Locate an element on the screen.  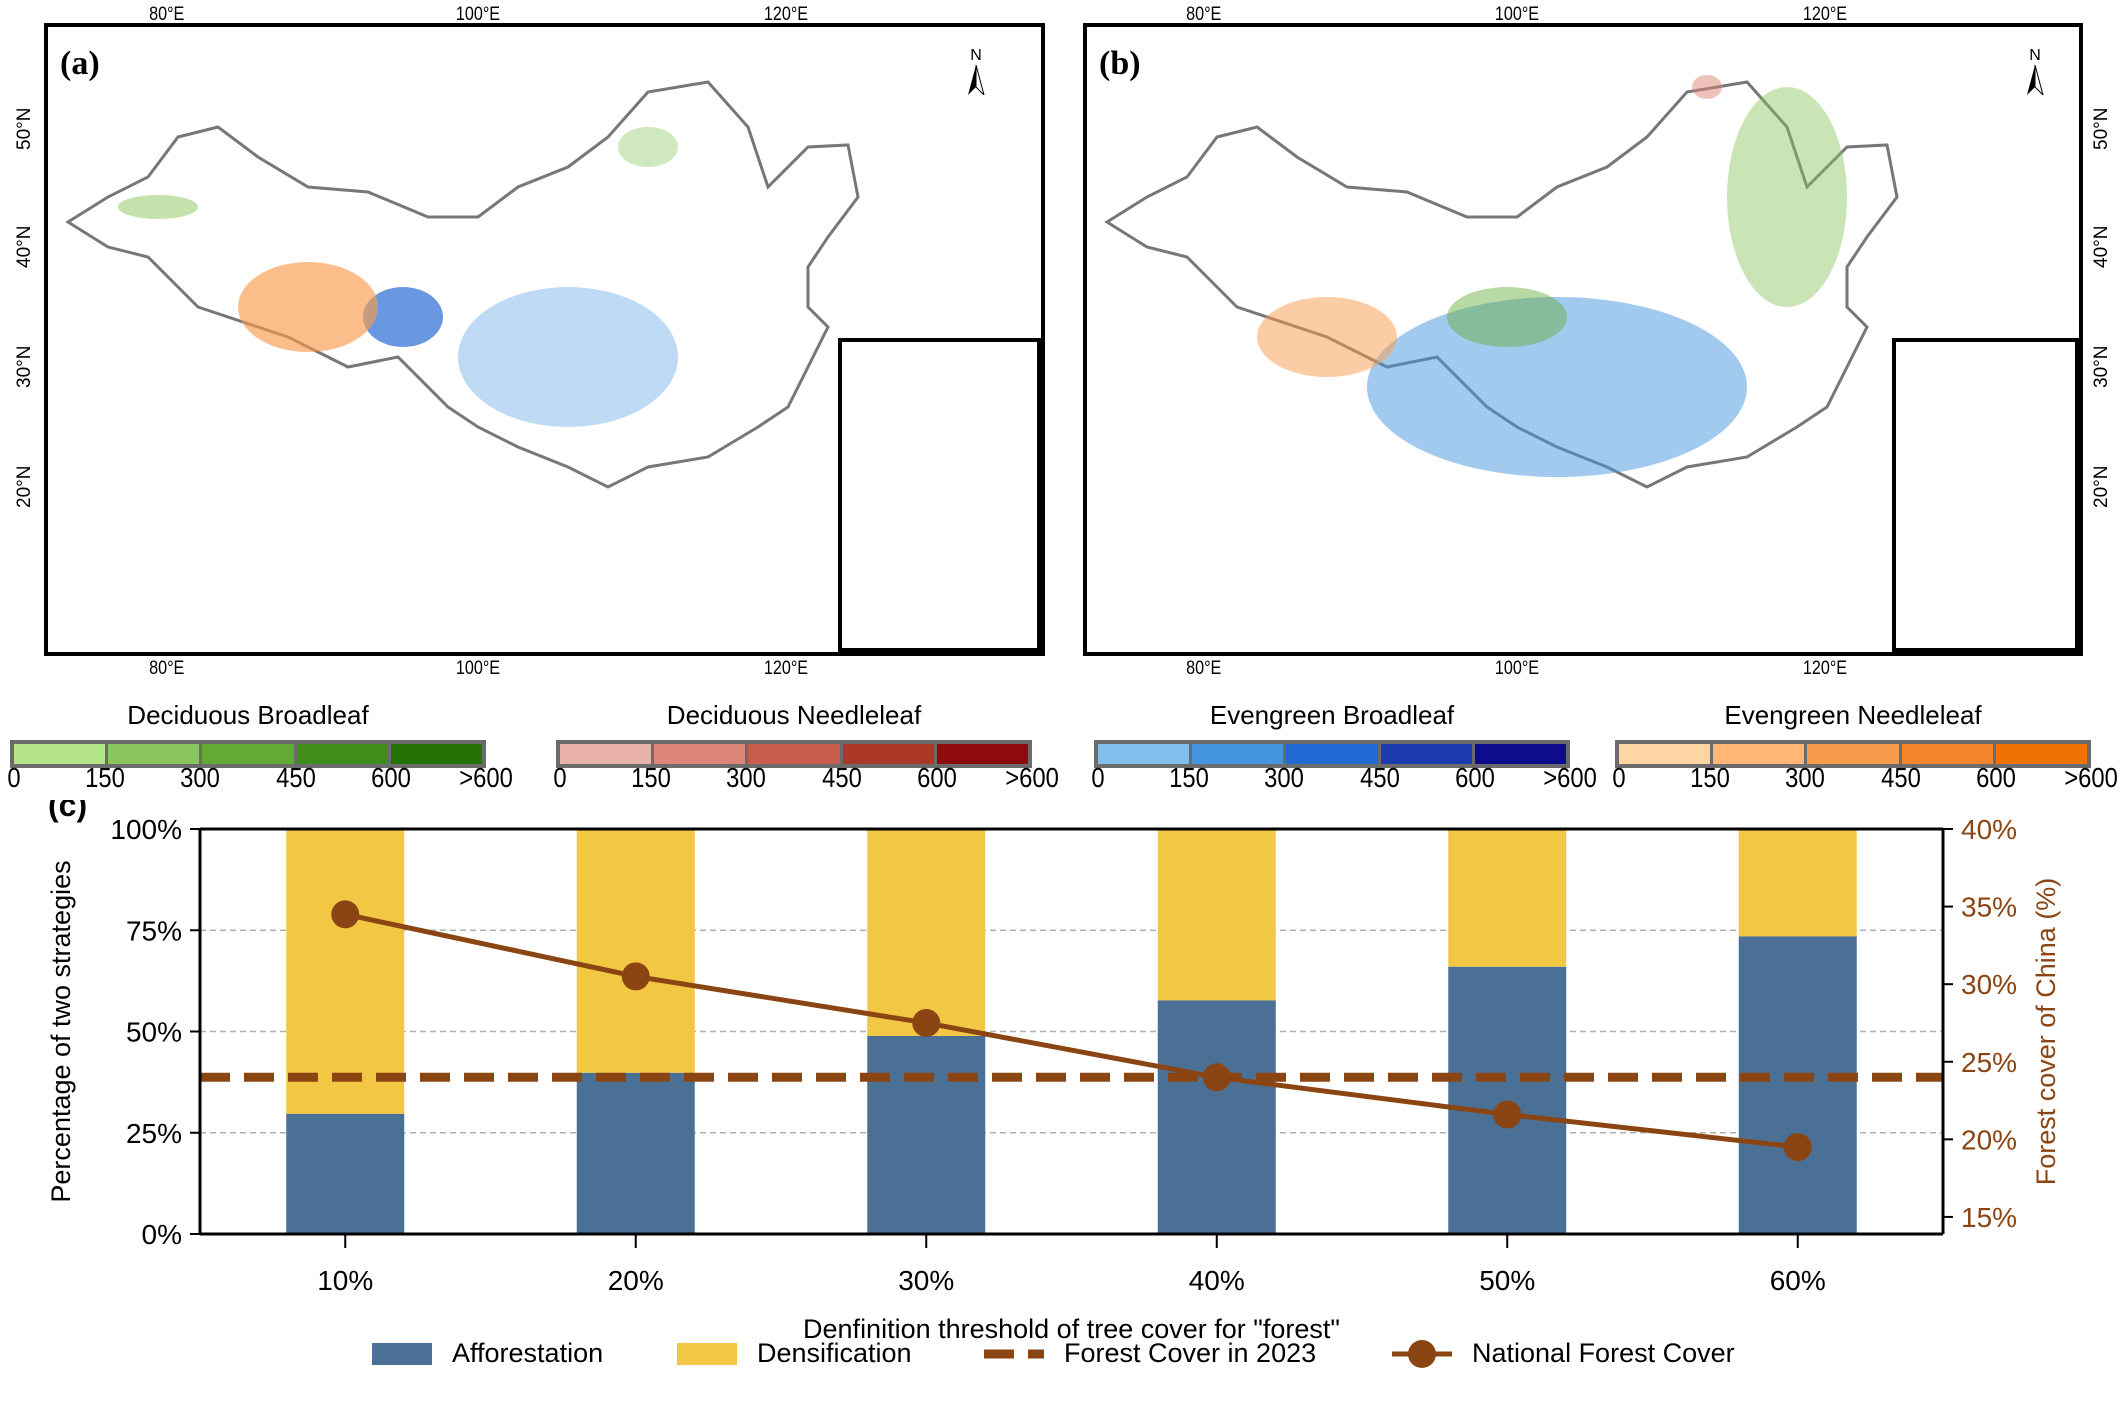
x-tick-label: 30% is located at coordinates (926, 1280).